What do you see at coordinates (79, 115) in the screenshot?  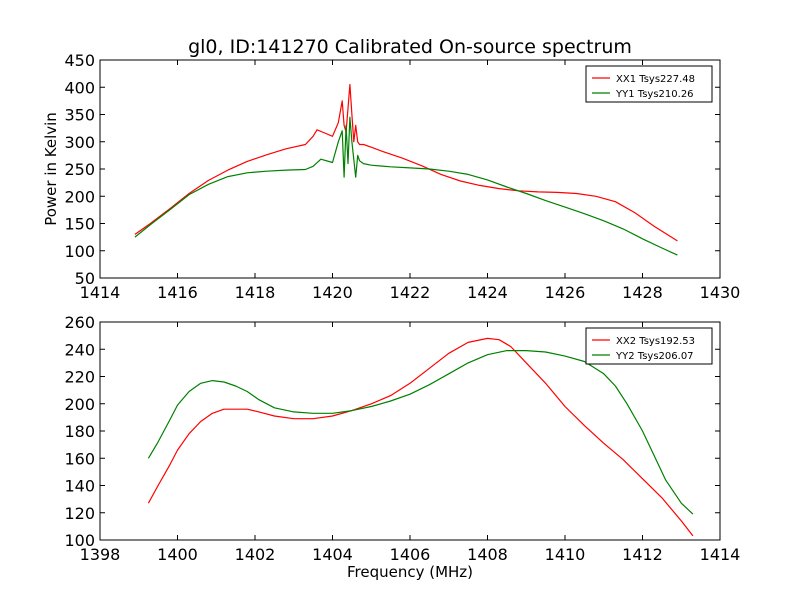 I see `y-tick-label: 350` at bounding box center [79, 115].